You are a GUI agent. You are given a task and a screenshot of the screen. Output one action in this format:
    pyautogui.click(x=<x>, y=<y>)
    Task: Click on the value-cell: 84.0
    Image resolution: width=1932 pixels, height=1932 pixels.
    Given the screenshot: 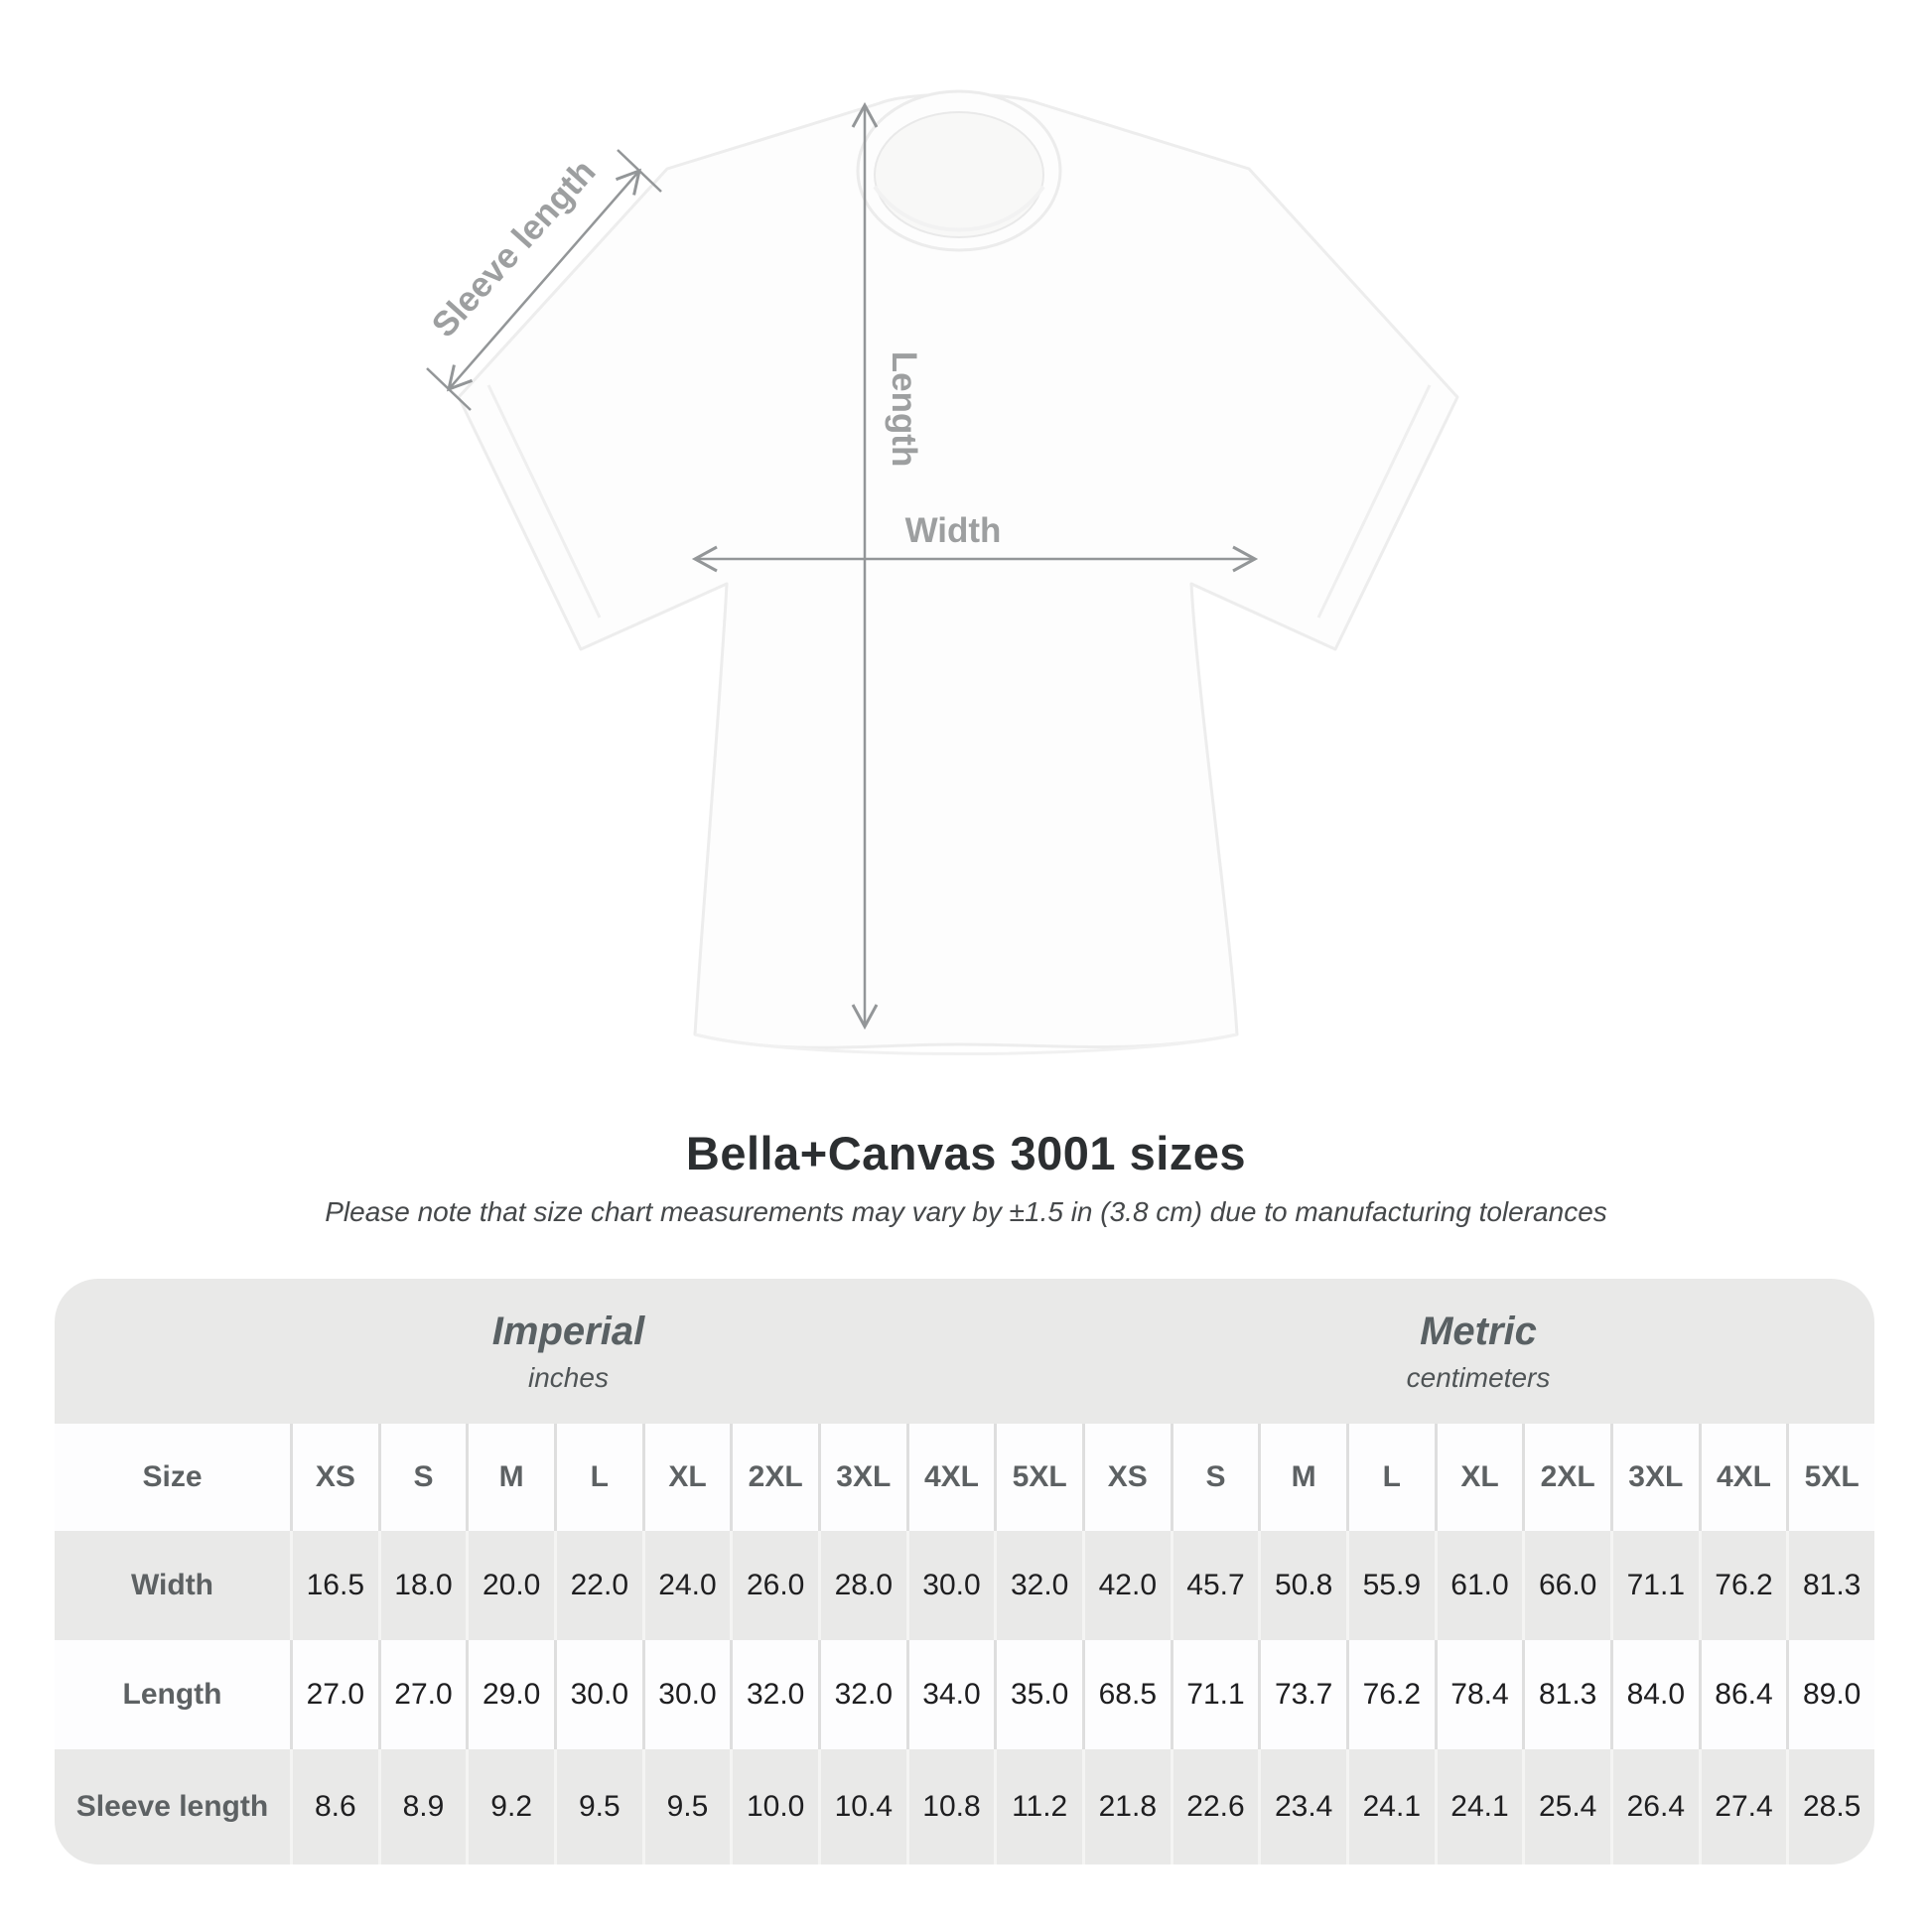 What is the action you would take?
    pyautogui.click(x=1654, y=1695)
    